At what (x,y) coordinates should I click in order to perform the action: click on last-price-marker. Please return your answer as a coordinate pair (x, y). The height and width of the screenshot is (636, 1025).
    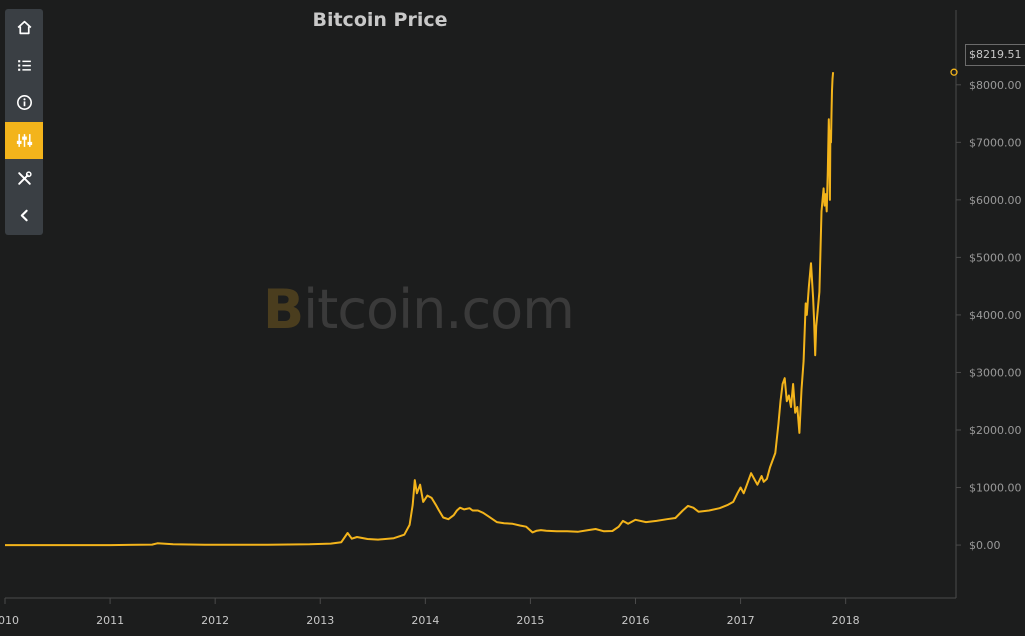
    Looking at the image, I should click on (954, 72).